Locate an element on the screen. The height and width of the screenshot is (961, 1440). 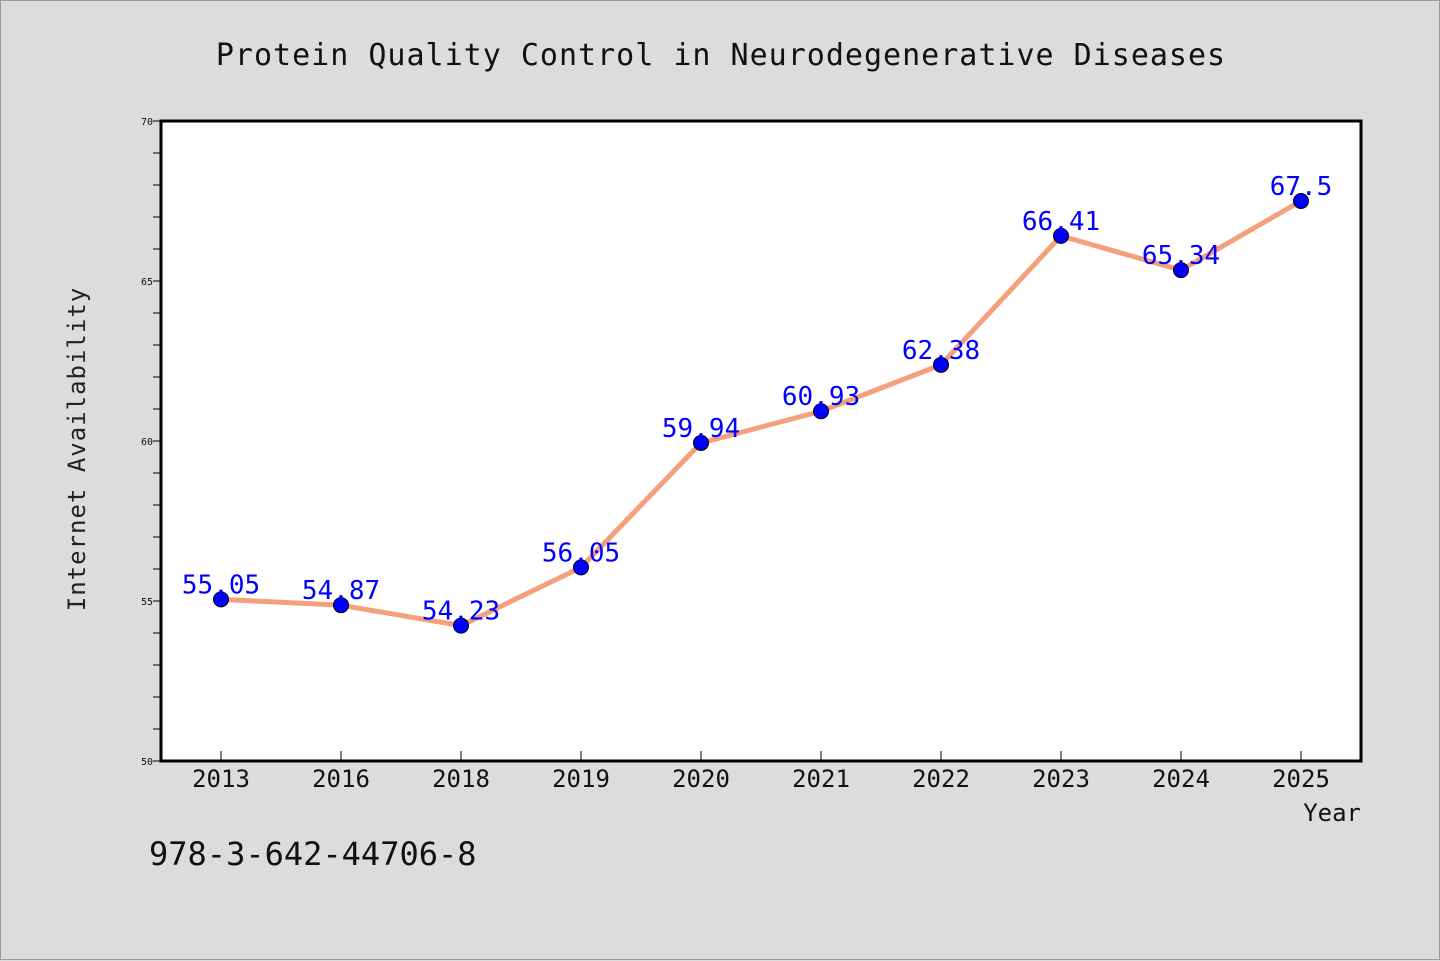
x-tick-label: 2024 is located at coordinates (1181, 779).